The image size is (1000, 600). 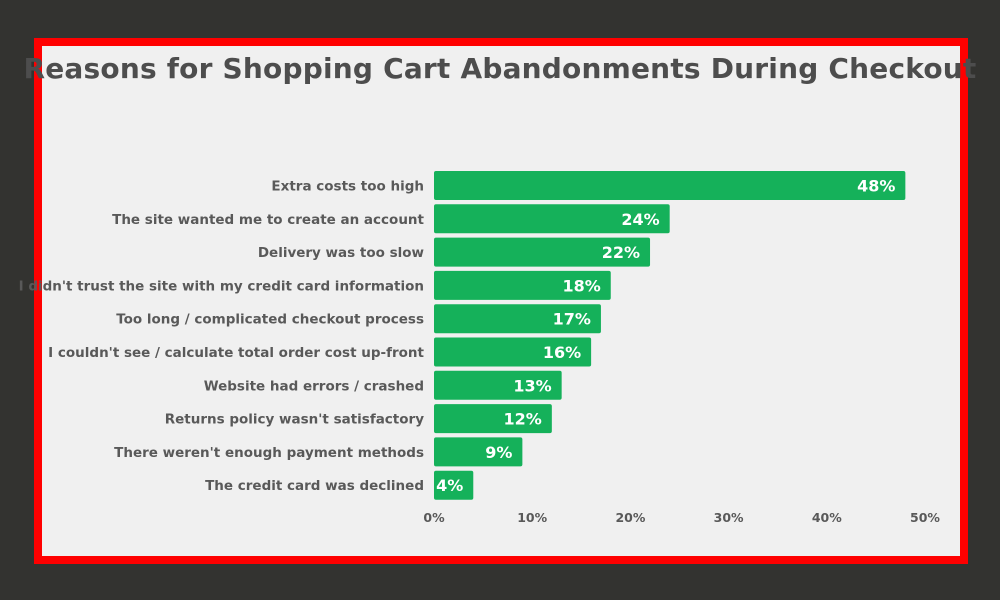 What do you see at coordinates (498, 452) in the screenshot?
I see `bar-value-label: 9%` at bounding box center [498, 452].